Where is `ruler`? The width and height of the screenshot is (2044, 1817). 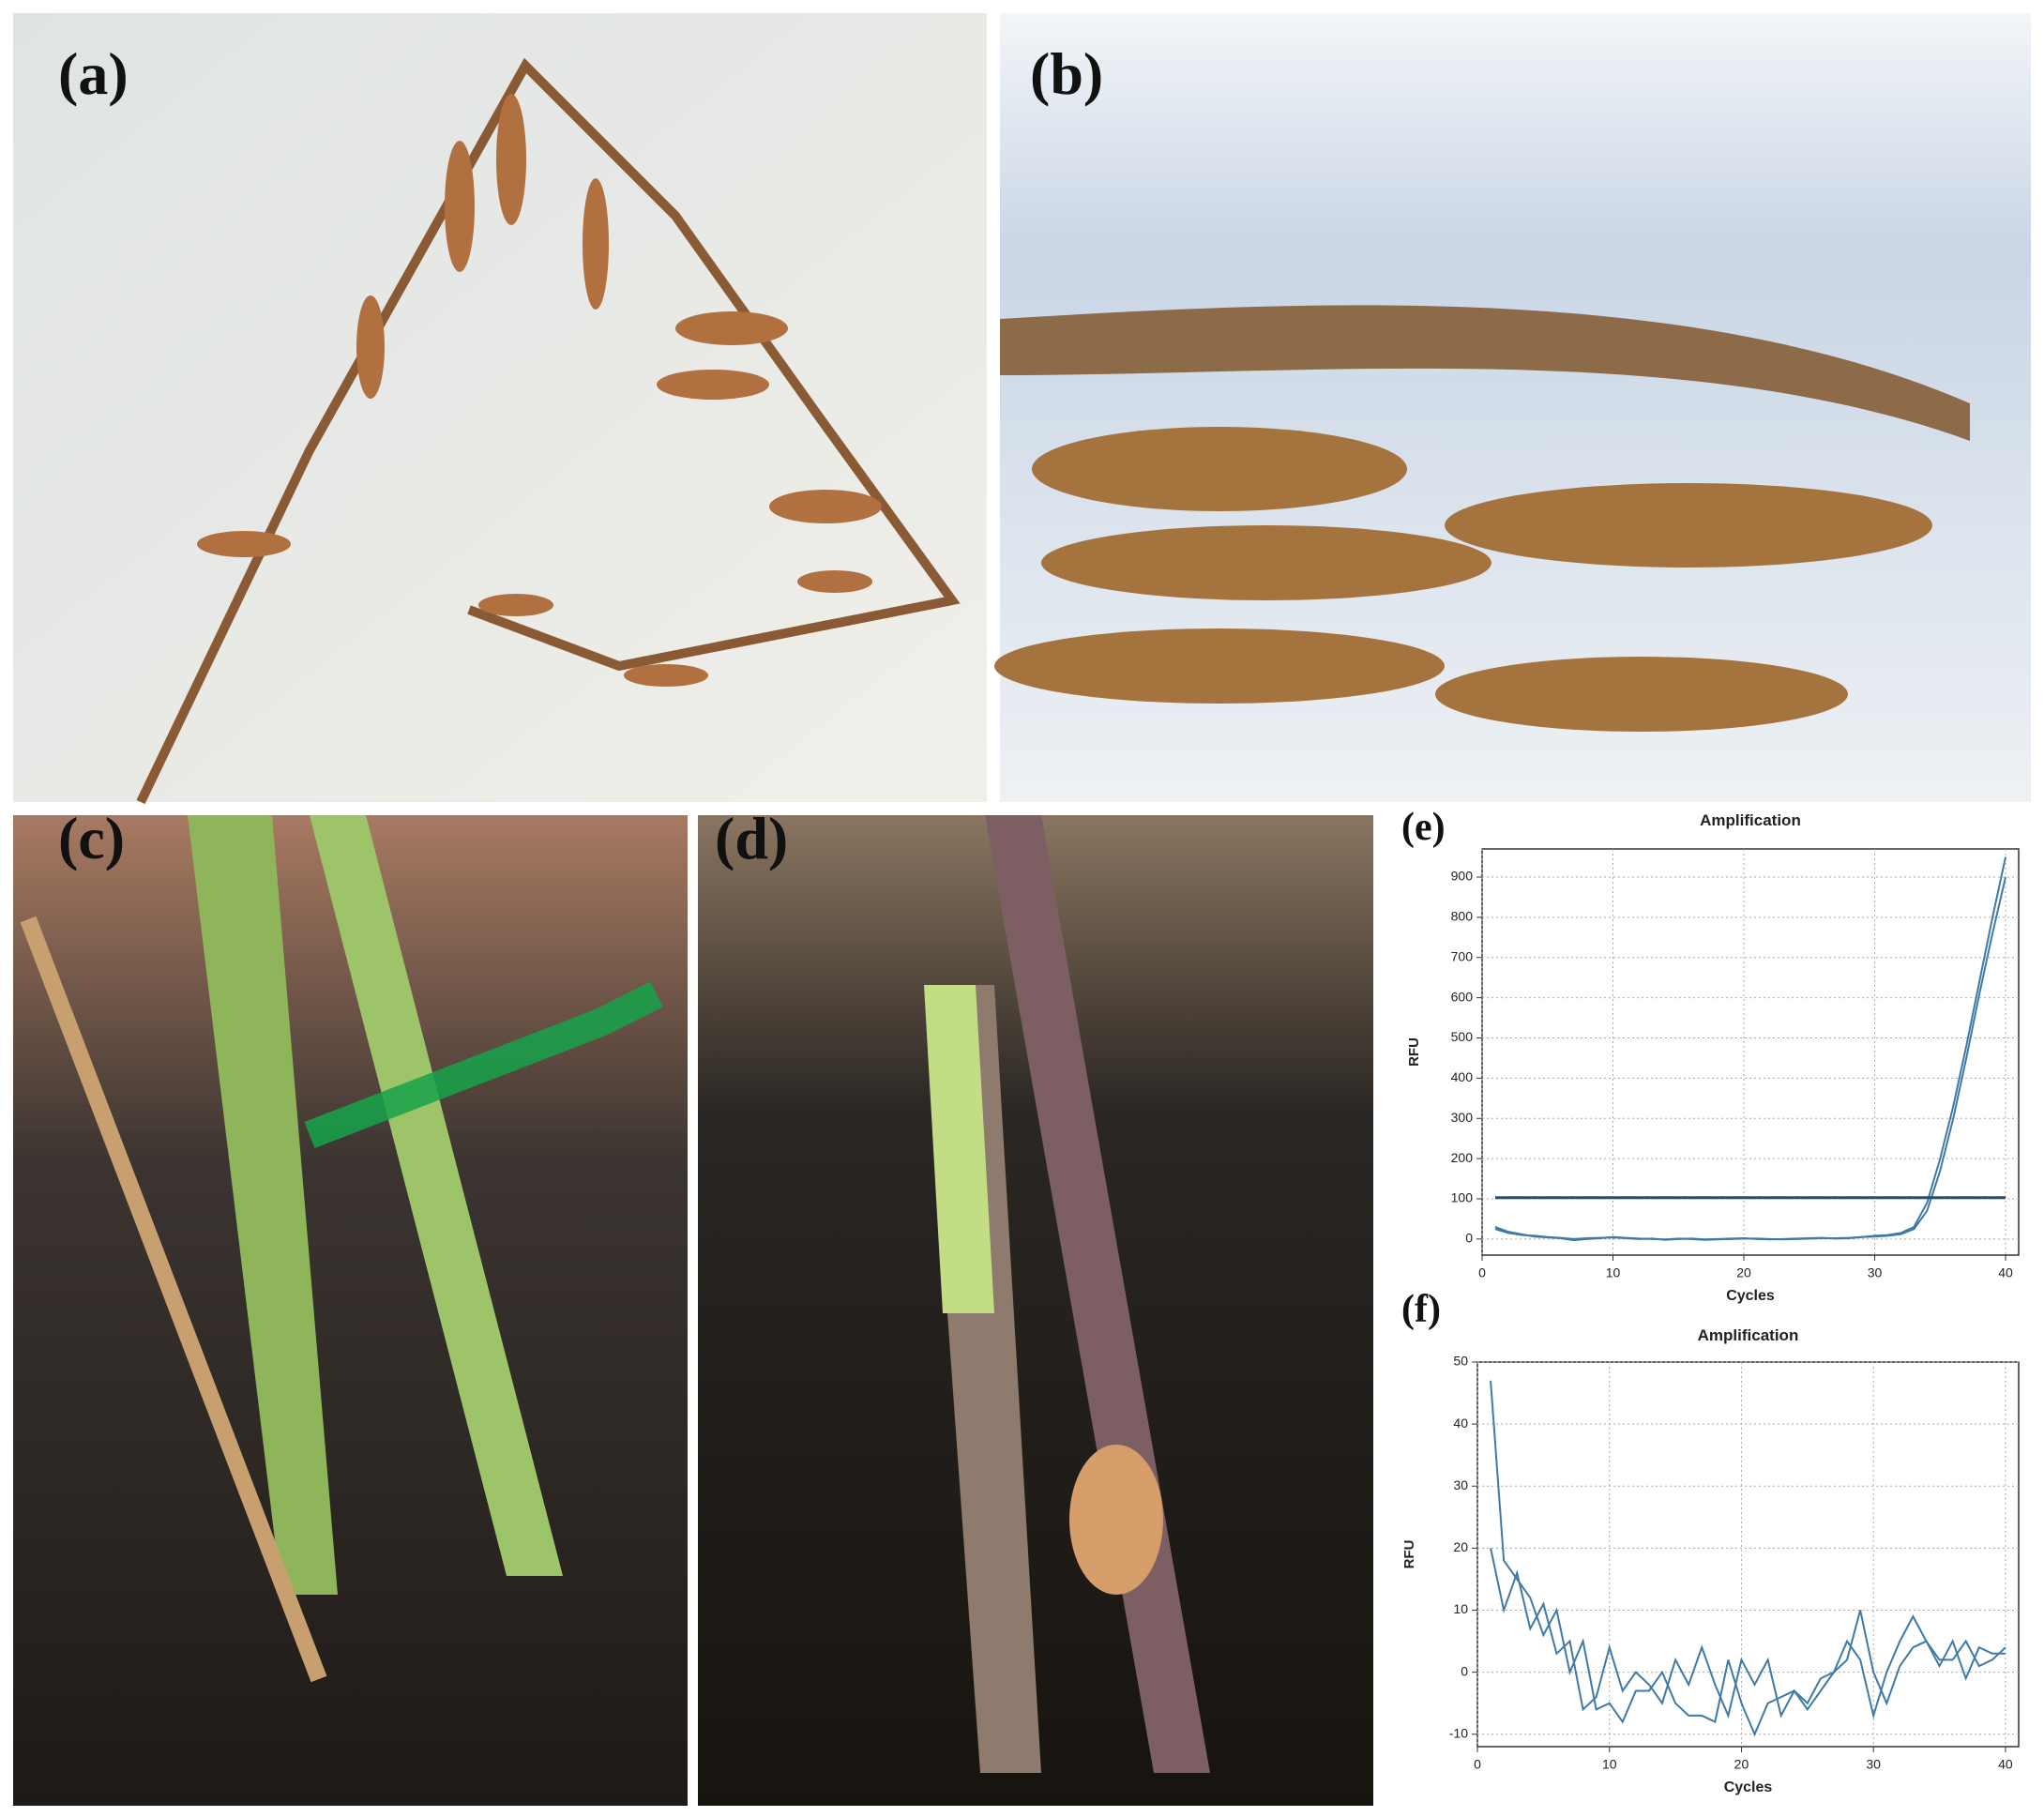 ruler is located at coordinates (483, 1064).